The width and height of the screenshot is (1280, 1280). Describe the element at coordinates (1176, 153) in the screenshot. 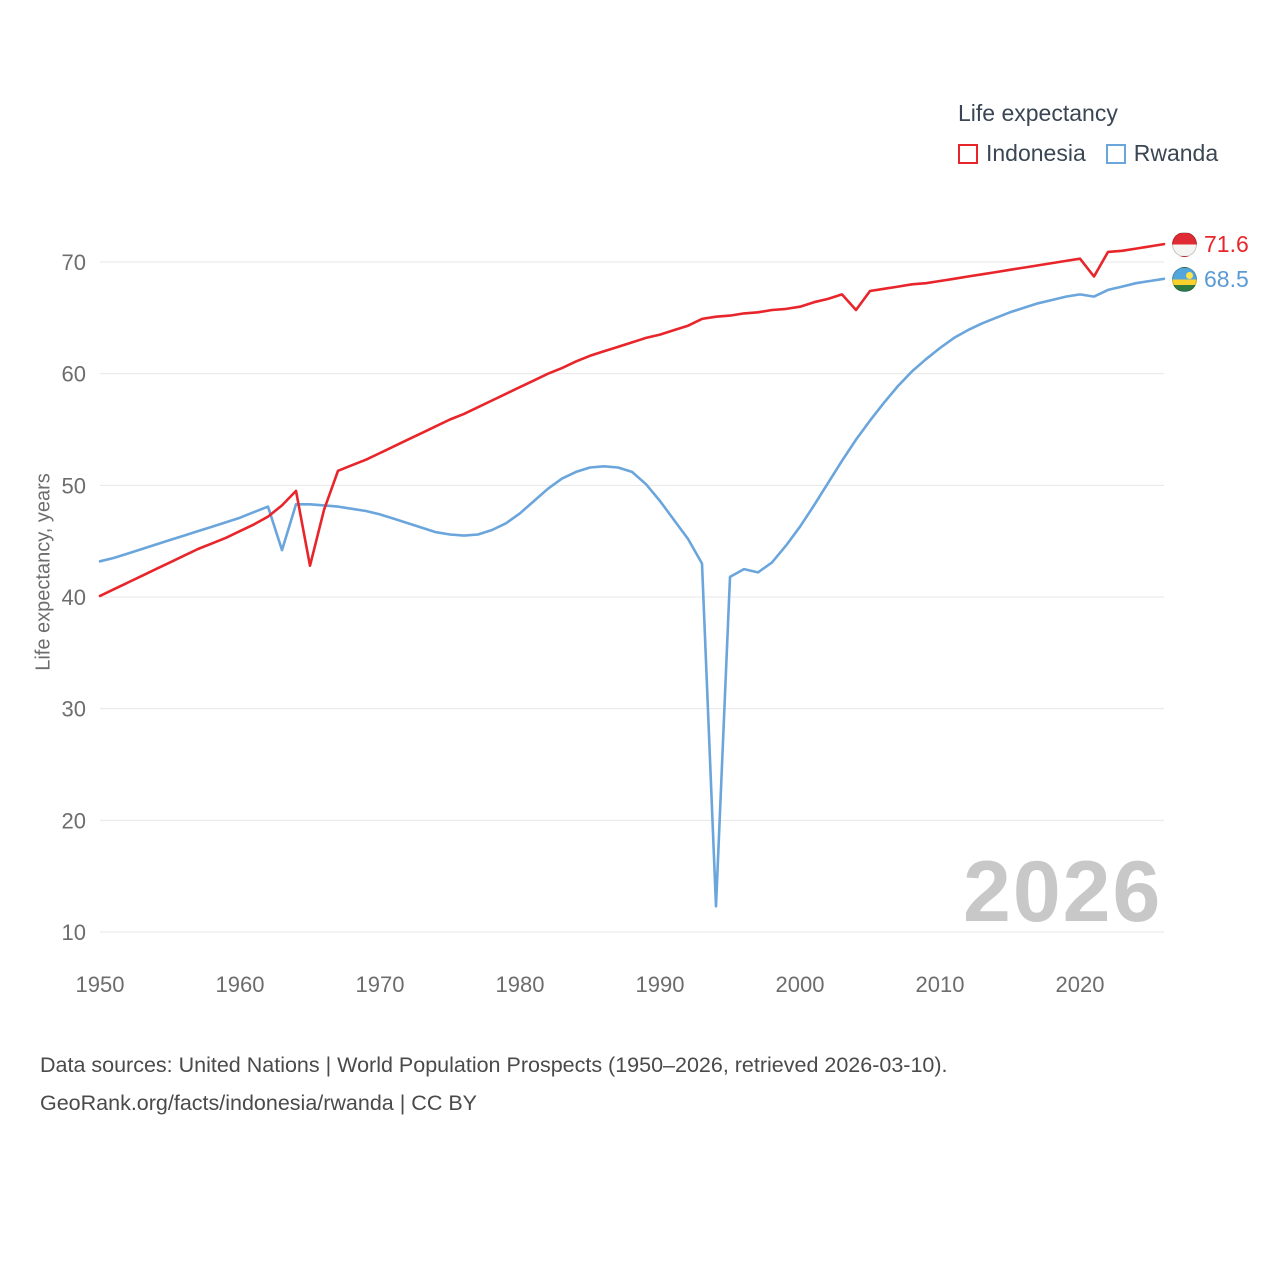

I see `legend-label-rwanda: Rwanda` at that location.